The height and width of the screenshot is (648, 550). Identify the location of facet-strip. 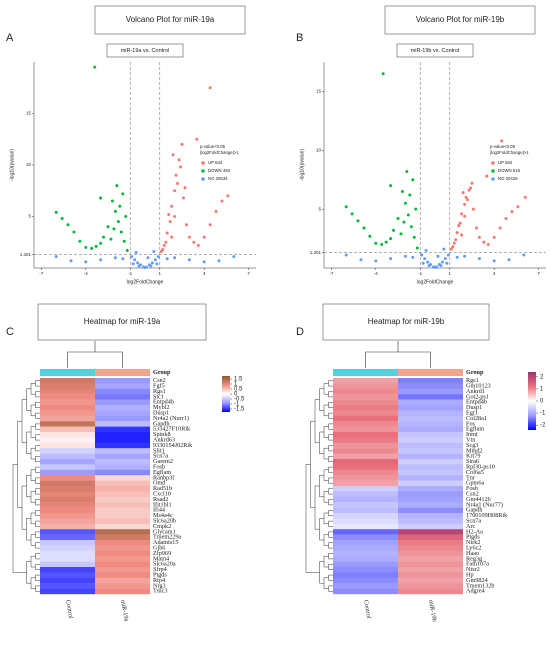
(435, 50).